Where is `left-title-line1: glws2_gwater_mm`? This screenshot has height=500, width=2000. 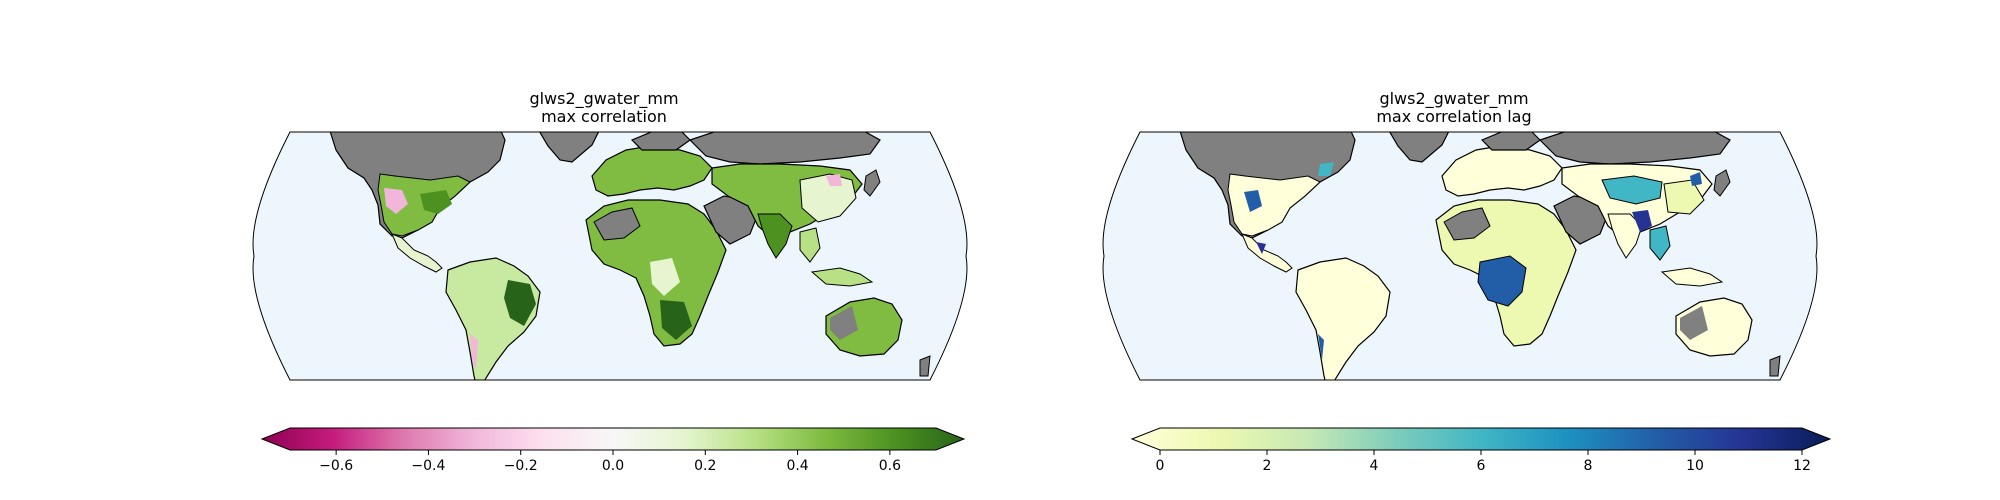
left-title-line1: glws2_gwater_mm is located at coordinates (604, 98).